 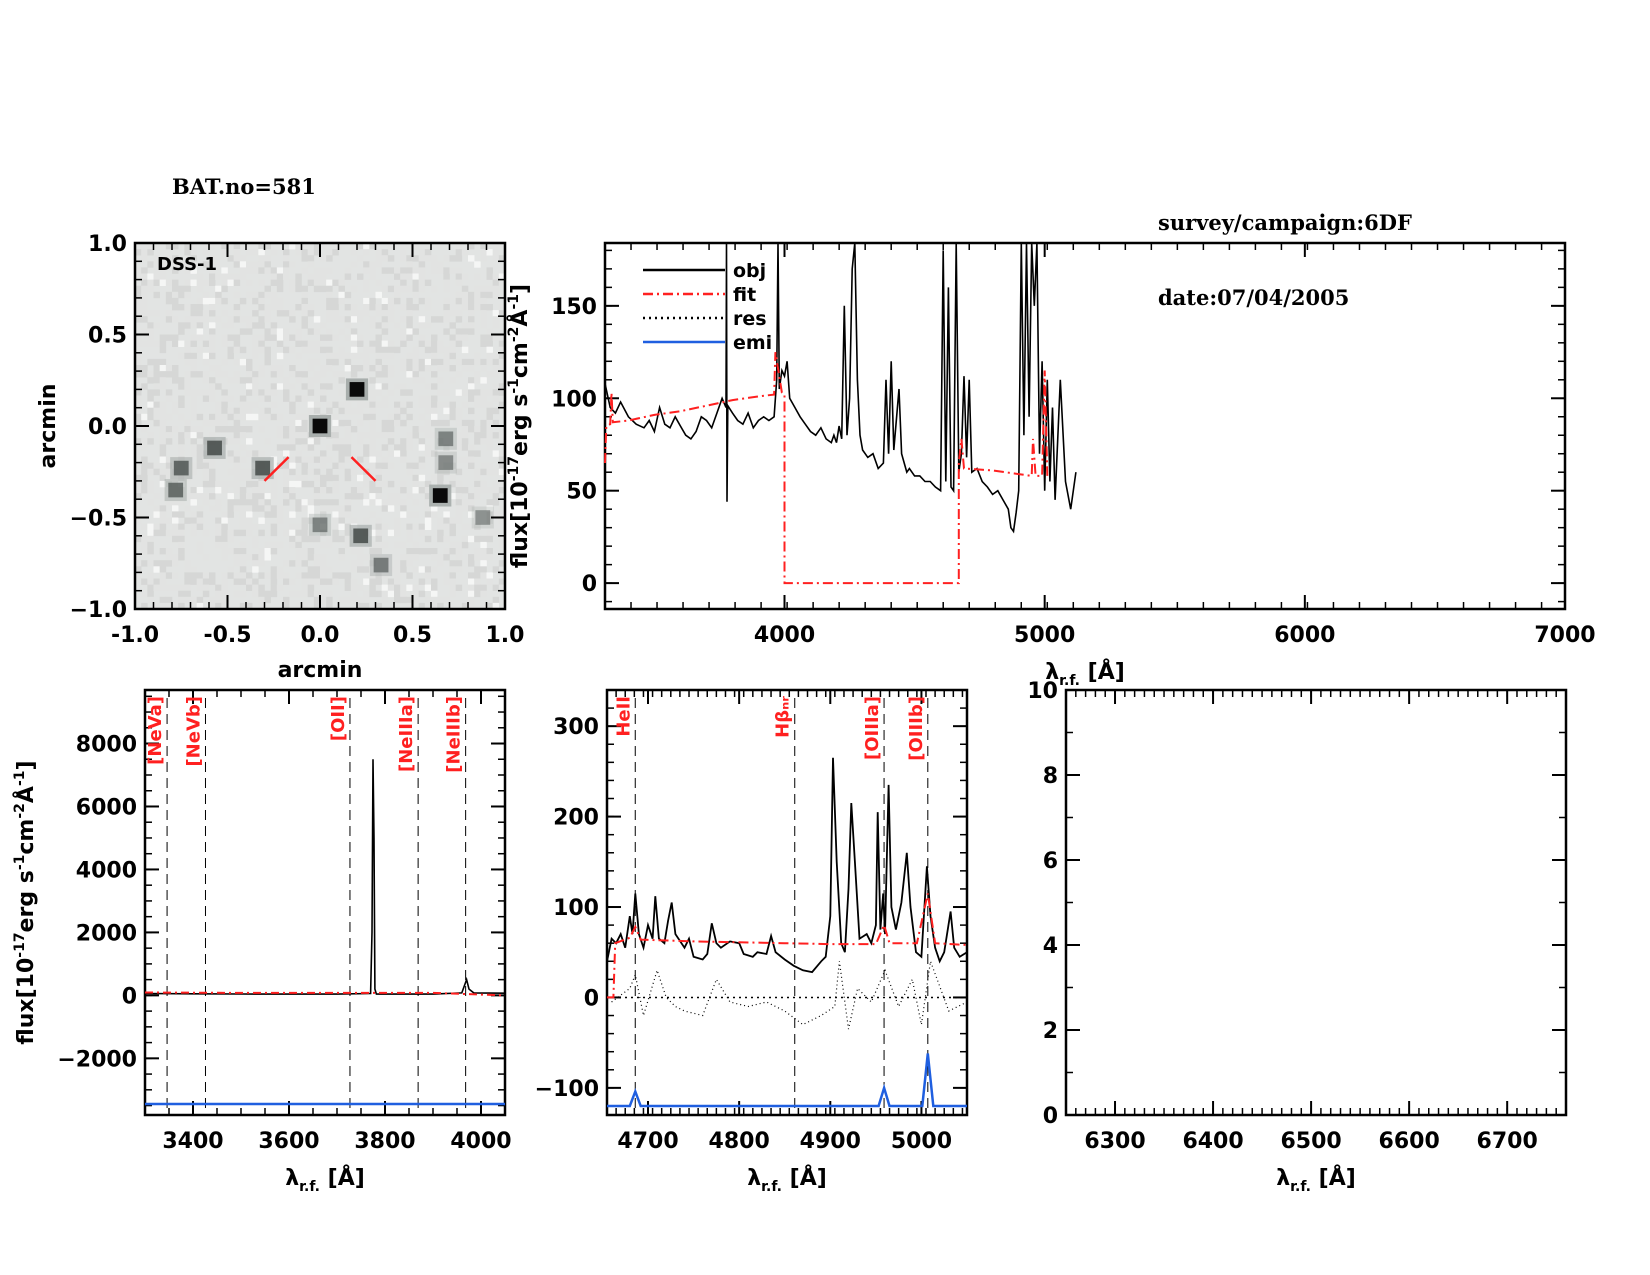 I want to click on plot-frame, so click(x=325, y=902).